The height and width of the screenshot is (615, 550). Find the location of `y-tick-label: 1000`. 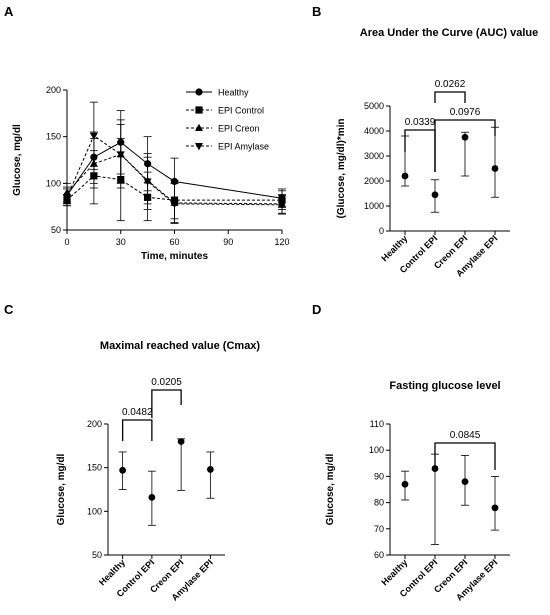

y-tick-label: 1000 is located at coordinates (374, 206).